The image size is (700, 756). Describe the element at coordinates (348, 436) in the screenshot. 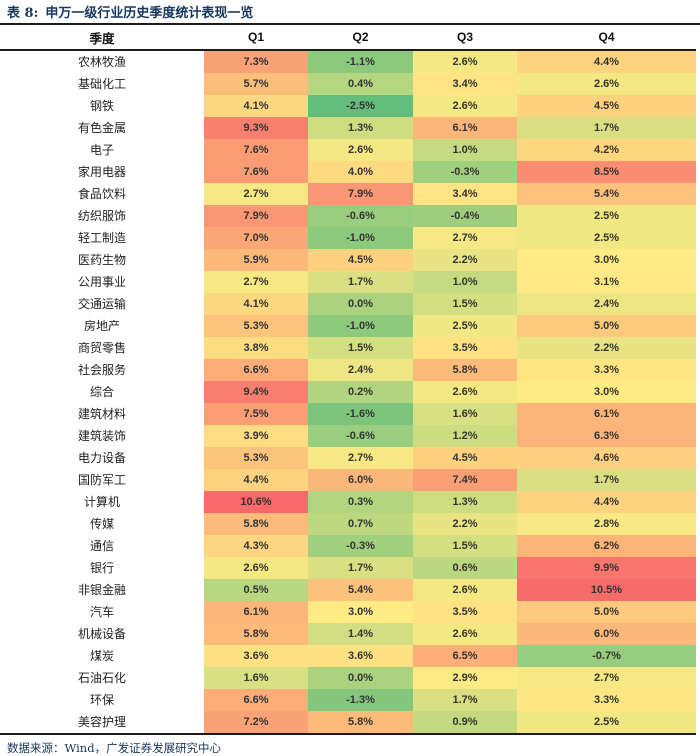

I see `table-row: 建筑装饰 3.9% -0.6% 1.2% 6.3%` at that location.